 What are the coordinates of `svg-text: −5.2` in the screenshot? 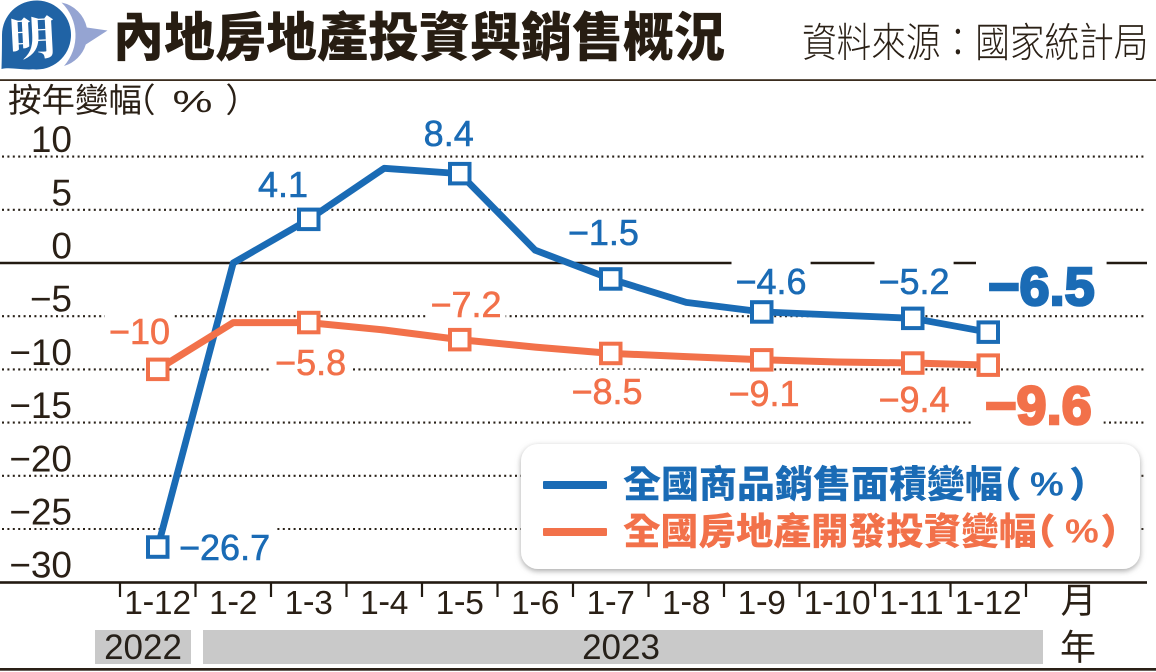 It's located at (913, 281).